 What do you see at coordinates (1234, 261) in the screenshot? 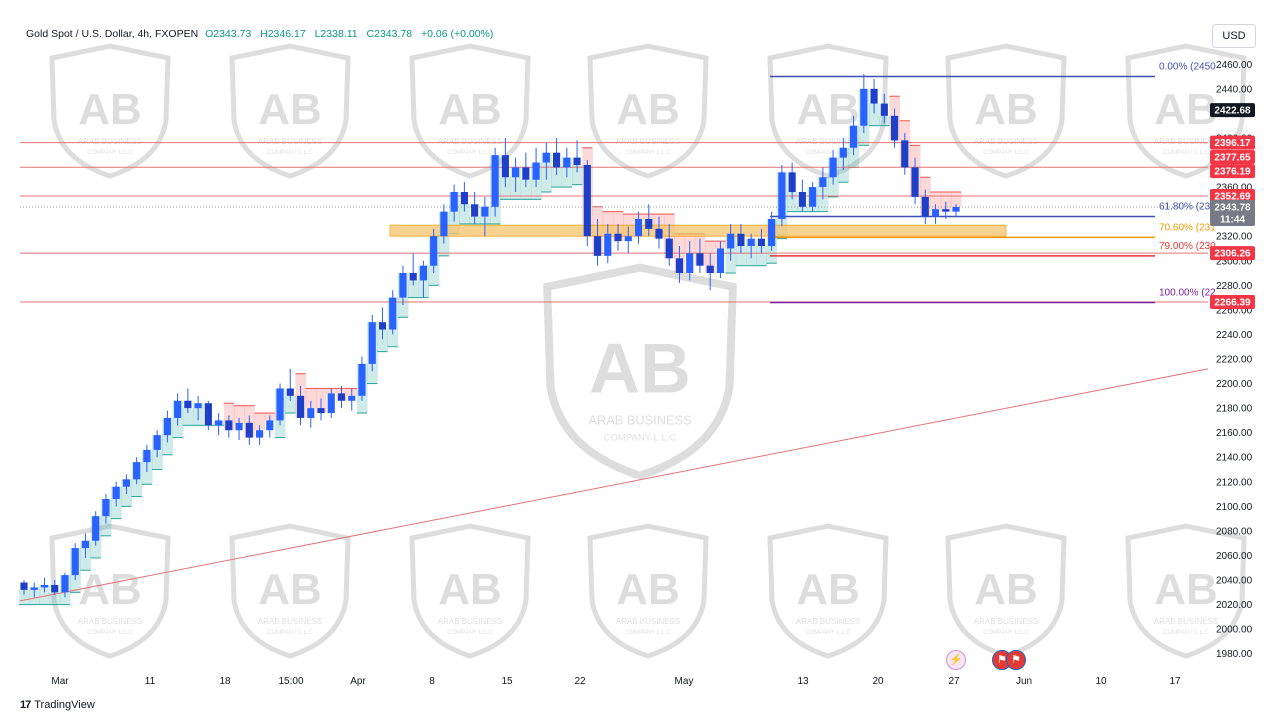
I see `y-tick-label: 2300.00` at bounding box center [1234, 261].